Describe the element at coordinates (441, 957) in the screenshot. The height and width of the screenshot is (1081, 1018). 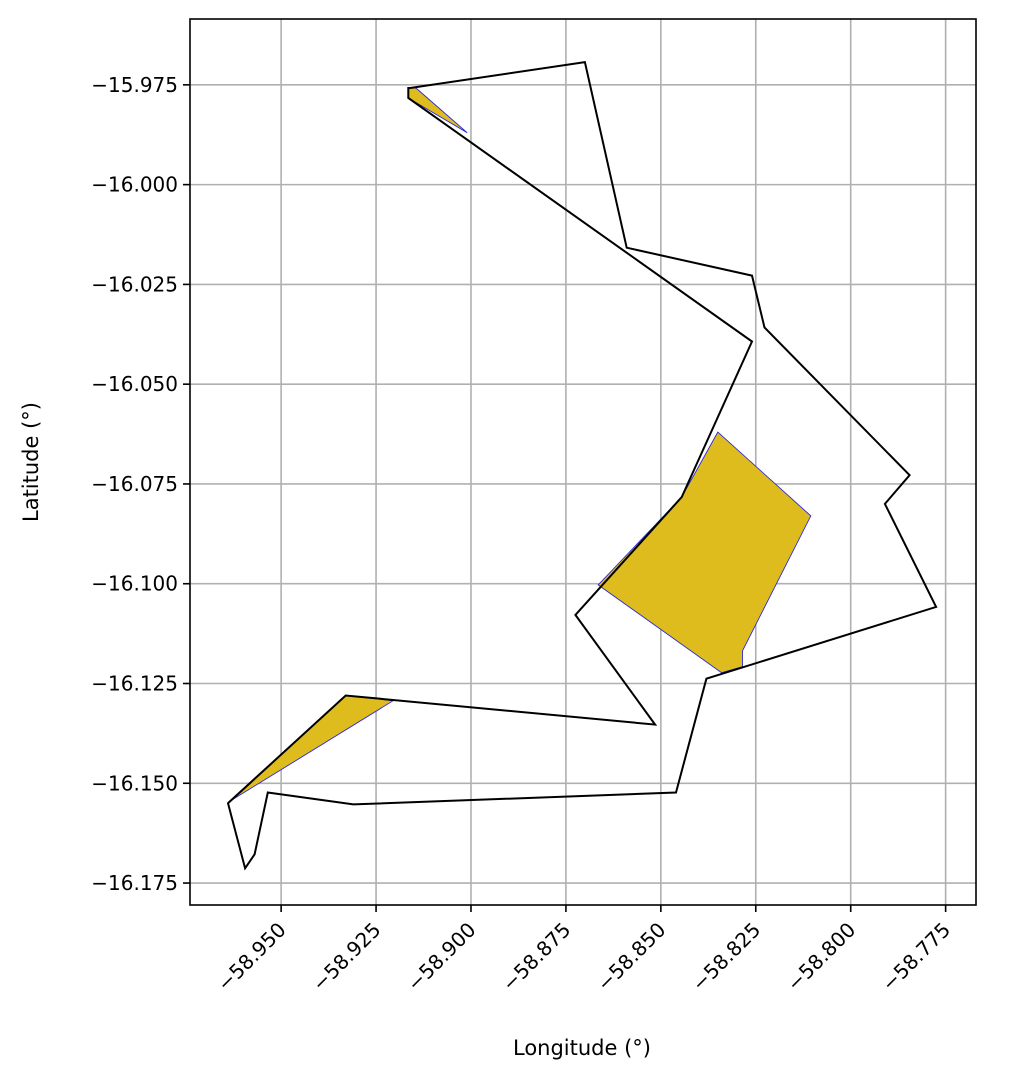
I see `x-tick-label: −58.900` at that location.